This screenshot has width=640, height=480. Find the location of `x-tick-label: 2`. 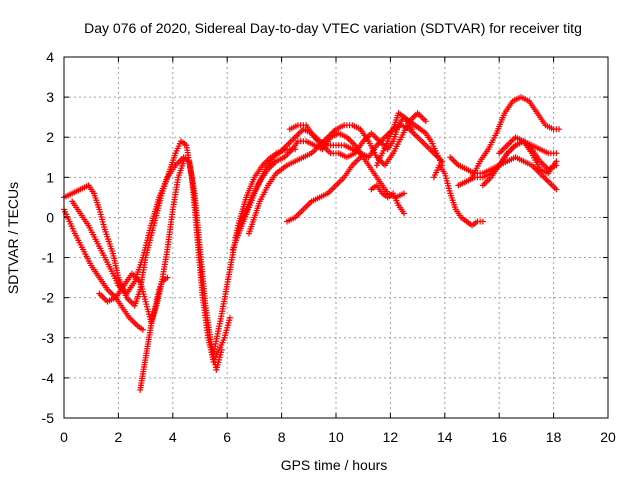

x-tick-label: 2 is located at coordinates (119, 437).